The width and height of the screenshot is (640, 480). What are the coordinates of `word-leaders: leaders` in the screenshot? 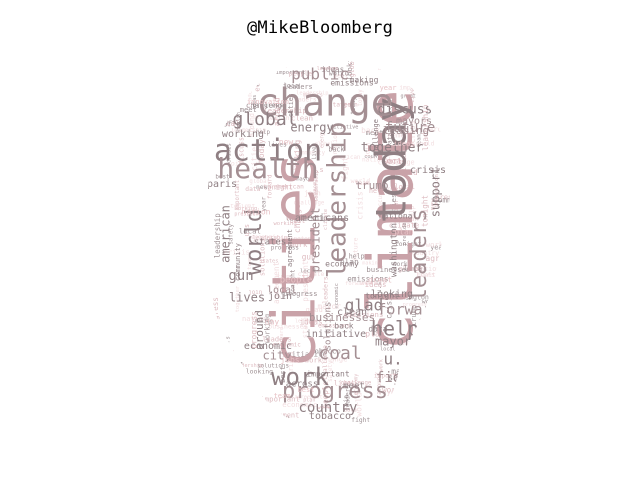 It's located at (419, 255).